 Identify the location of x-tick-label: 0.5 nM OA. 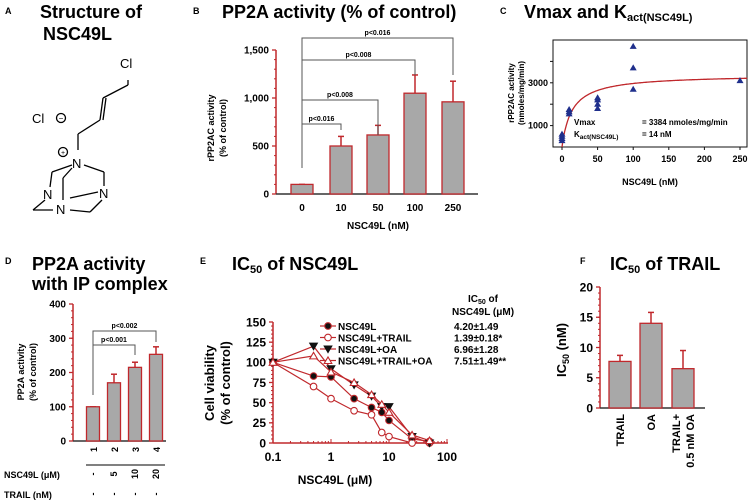
(691, 441).